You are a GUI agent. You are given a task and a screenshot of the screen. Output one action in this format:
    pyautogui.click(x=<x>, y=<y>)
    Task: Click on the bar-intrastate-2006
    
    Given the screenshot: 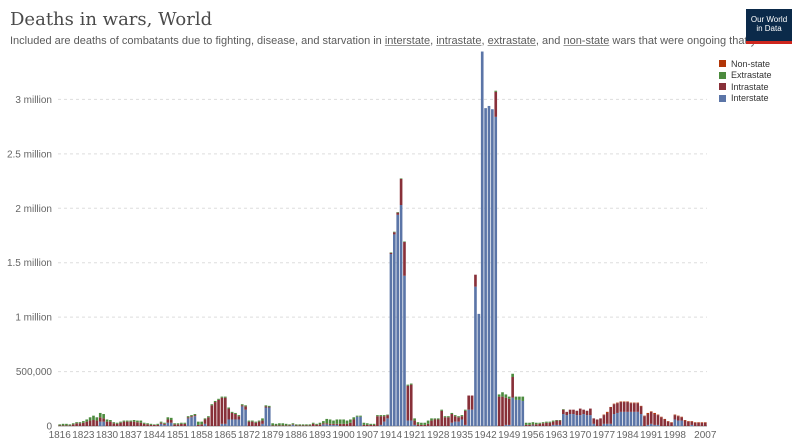 What is the action you would take?
    pyautogui.click(x=702, y=424)
    